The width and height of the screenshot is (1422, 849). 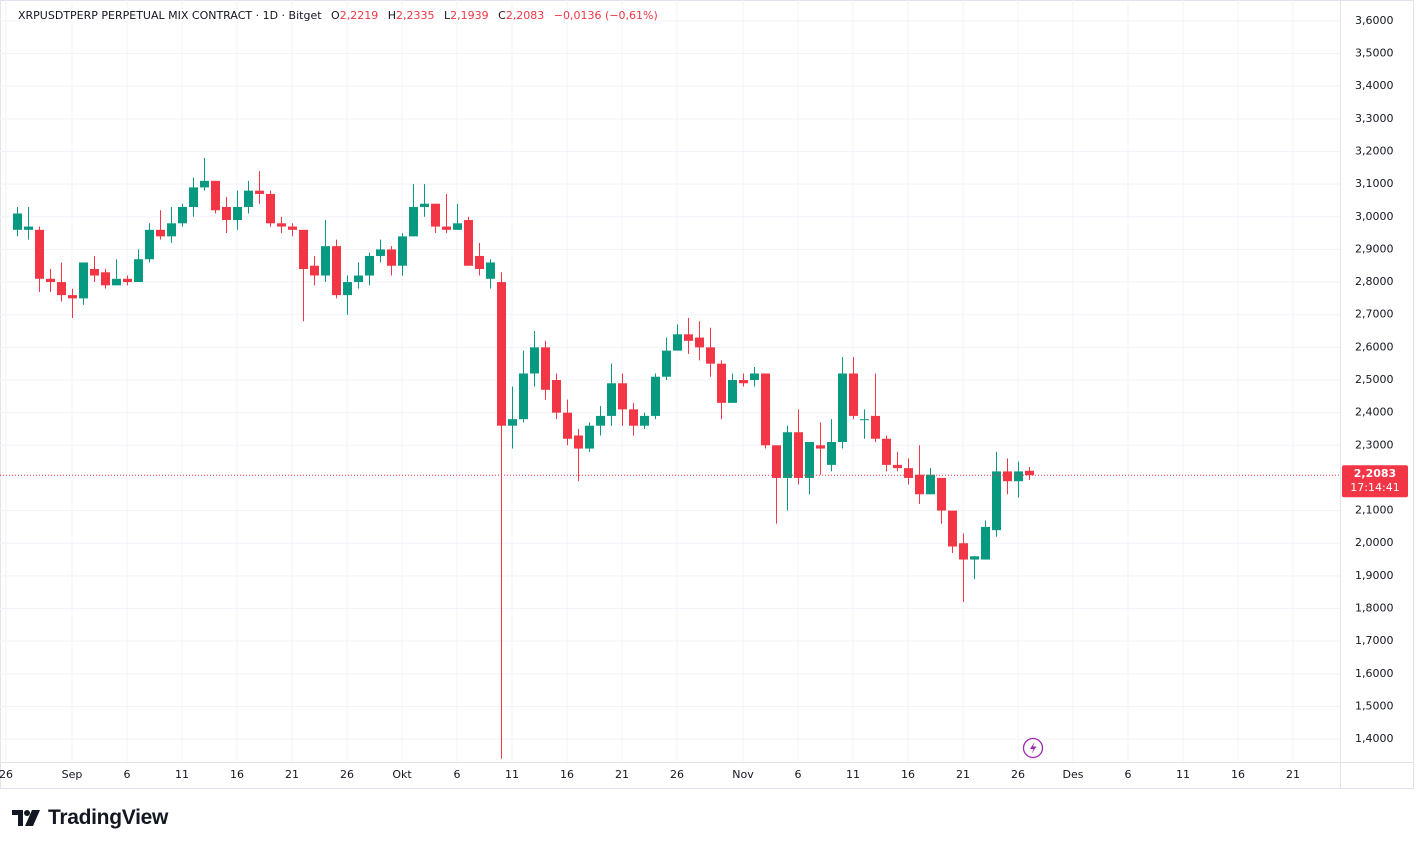 What do you see at coordinates (1374, 705) in the screenshot?
I see `y-tick-label: 1,5000` at bounding box center [1374, 705].